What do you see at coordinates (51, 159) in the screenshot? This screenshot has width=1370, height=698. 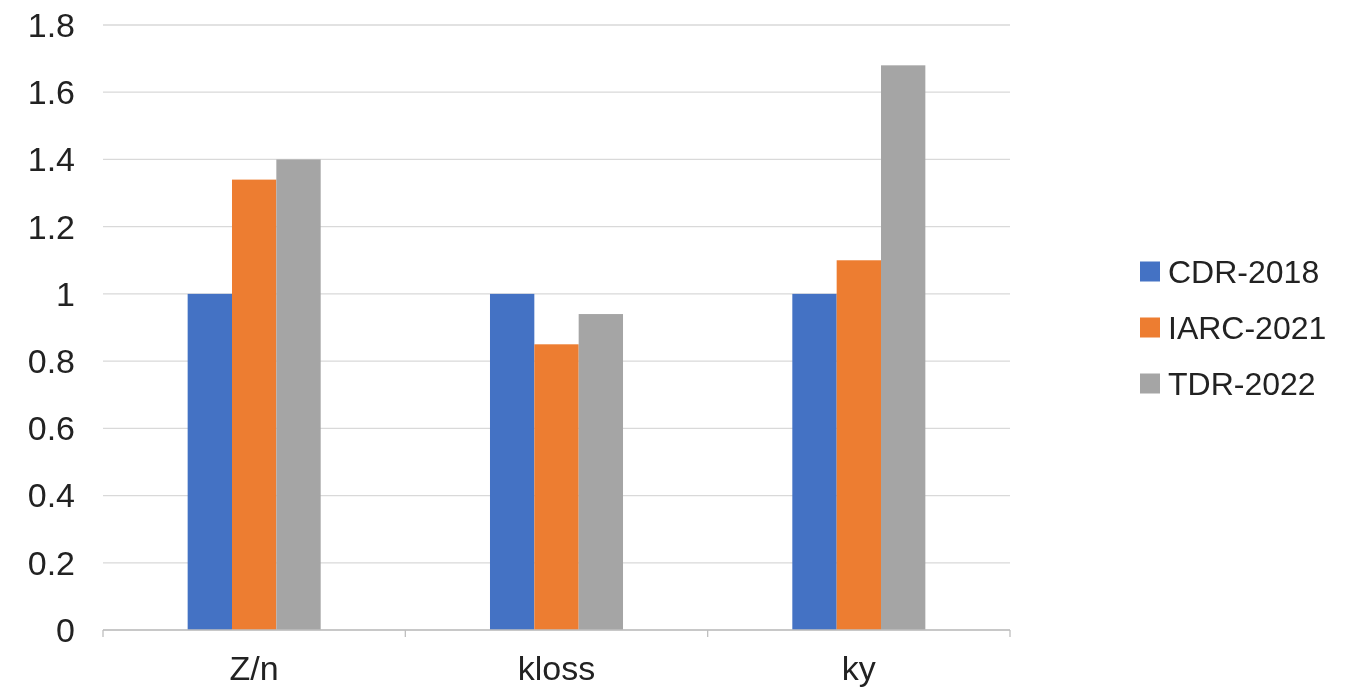 I see `y-tick-label: 1.4` at bounding box center [51, 159].